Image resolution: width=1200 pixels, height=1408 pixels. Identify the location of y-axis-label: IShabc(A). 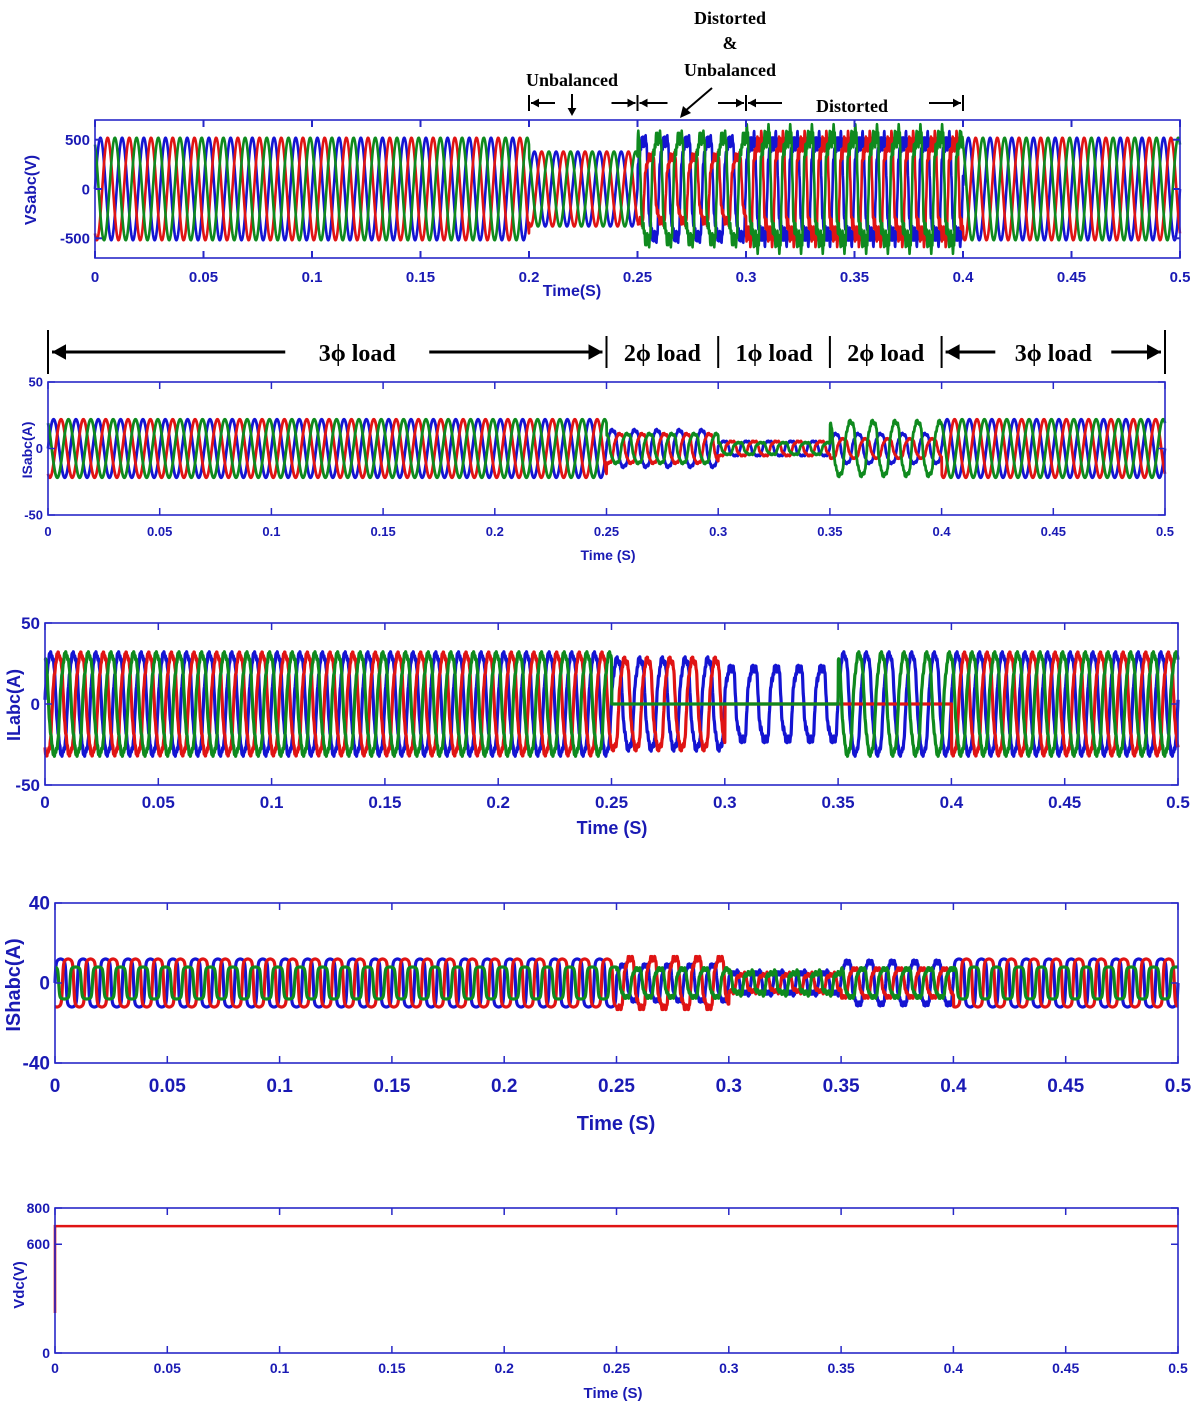
(14, 984).